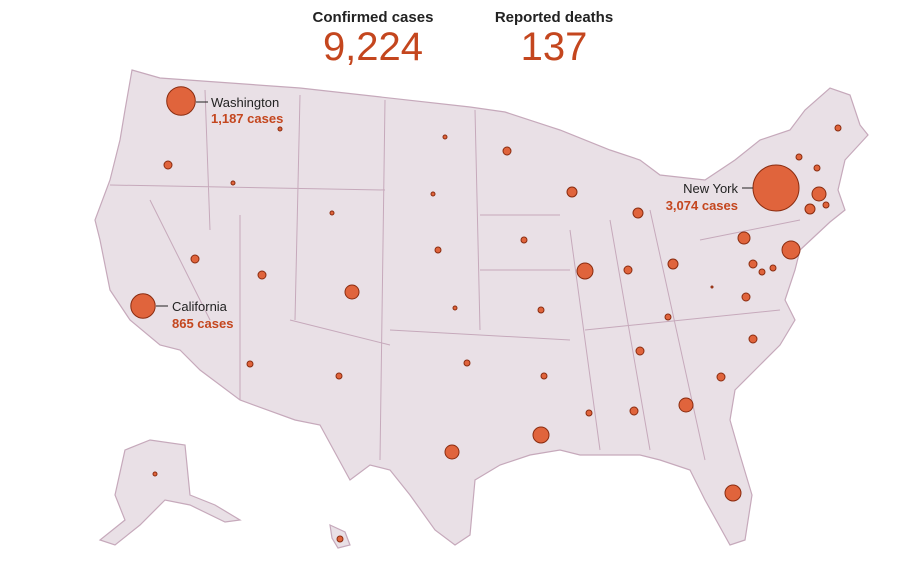  Describe the element at coordinates (554, 17) in the screenshot. I see `deaths-label: Reported deaths` at that location.